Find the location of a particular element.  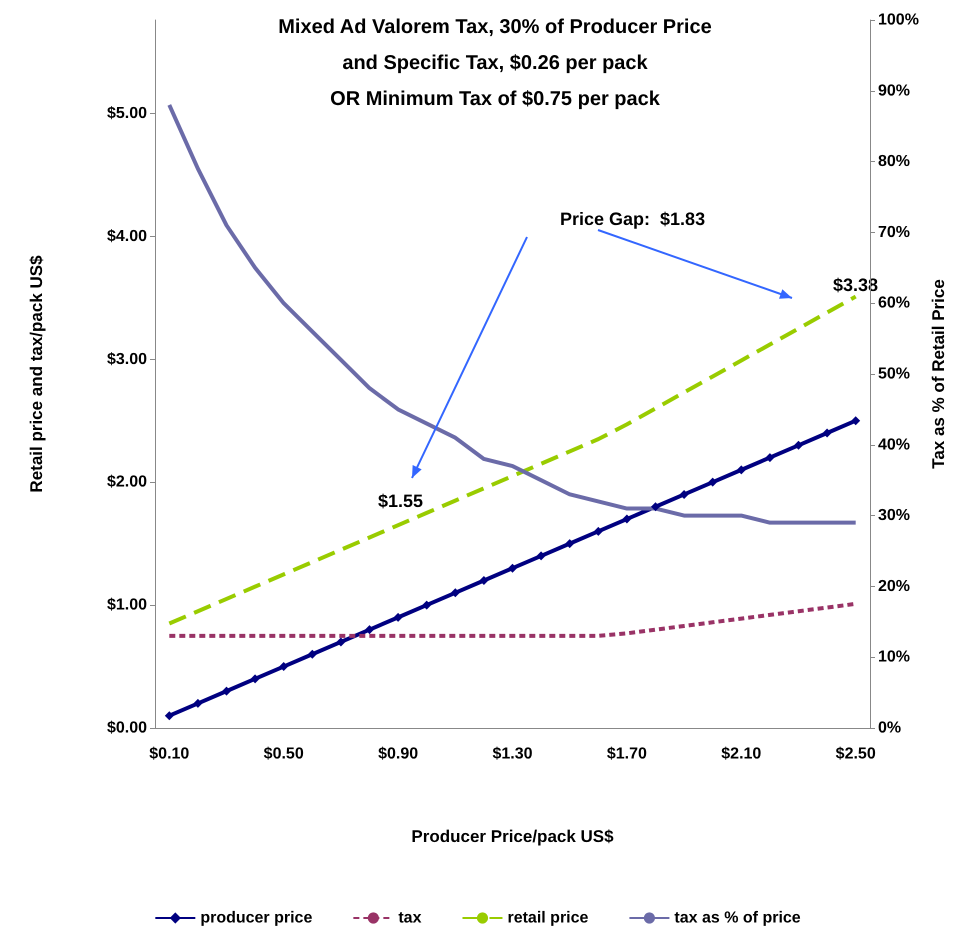

y2-tick-label: 50% is located at coordinates (894, 374).